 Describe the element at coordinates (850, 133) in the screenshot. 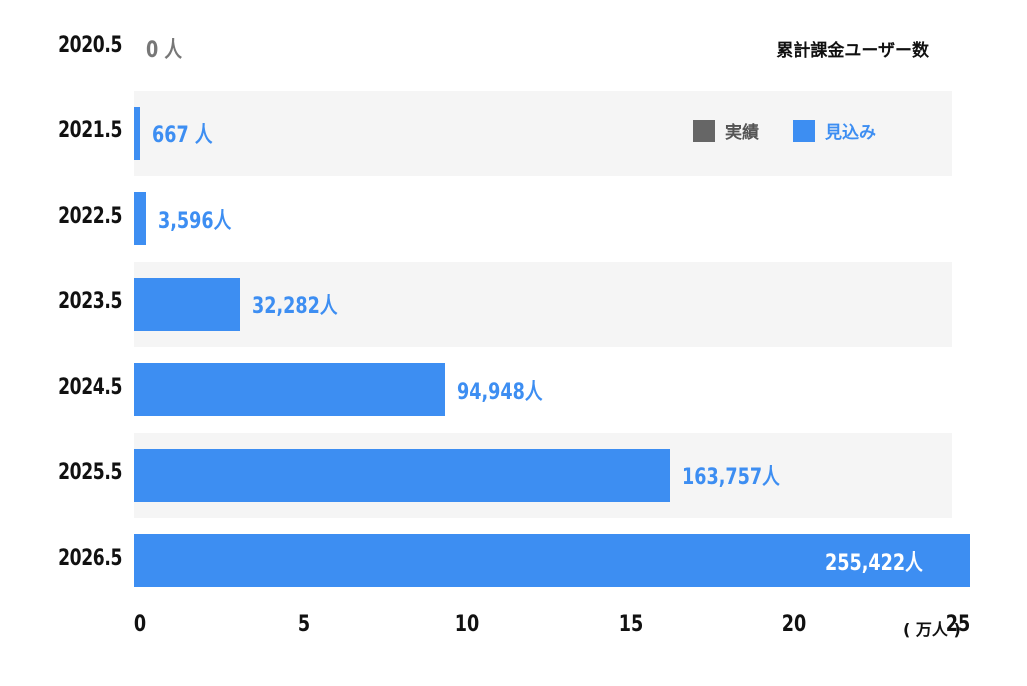

I see `legend-label-forecast: 見込み` at that location.